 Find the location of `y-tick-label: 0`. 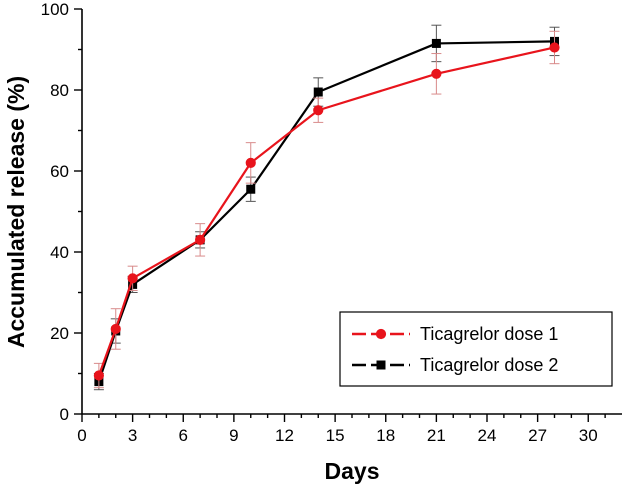

y-tick-label: 0 is located at coordinates (64, 414).